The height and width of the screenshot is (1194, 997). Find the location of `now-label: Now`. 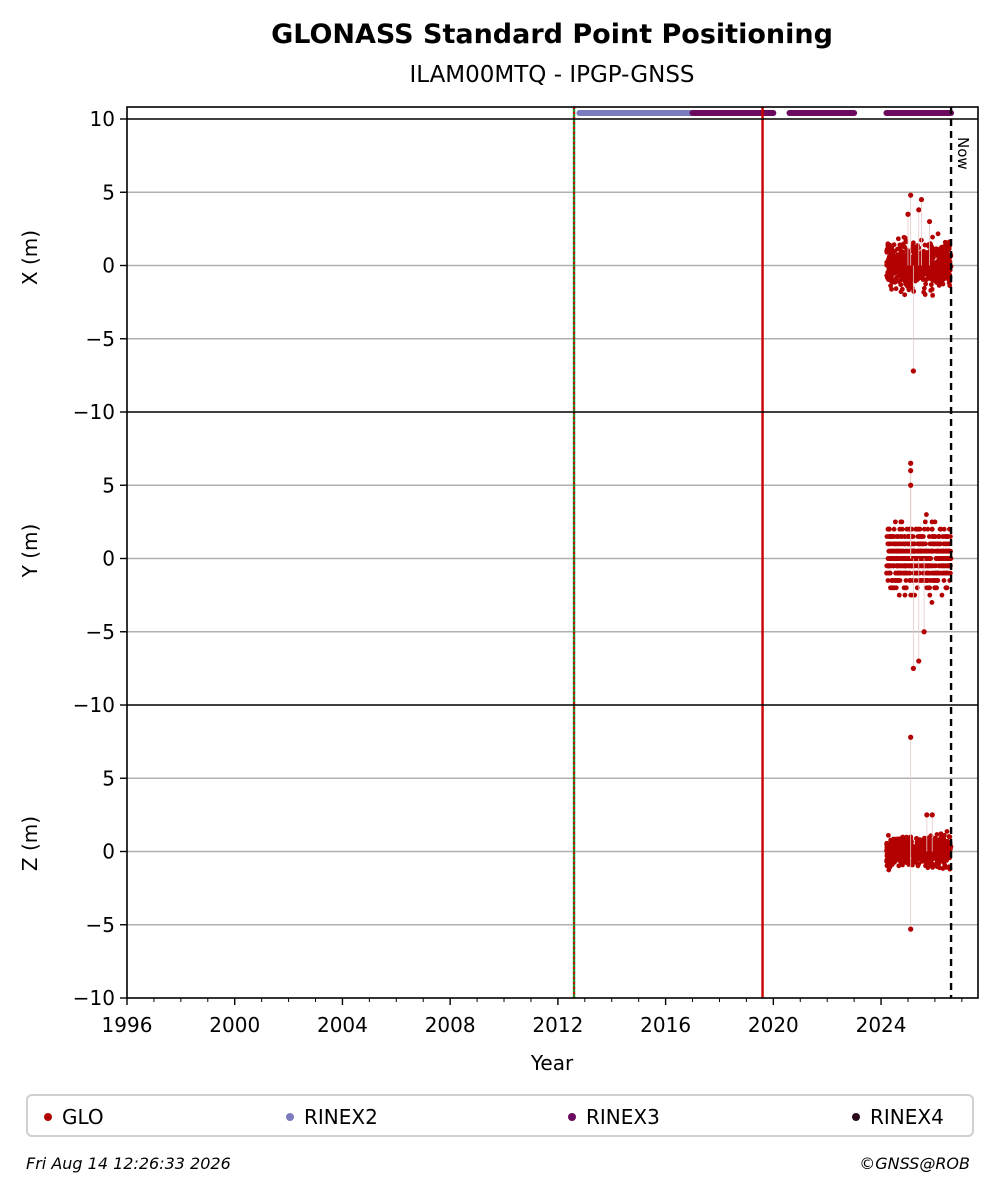

now-label: Now is located at coordinates (963, 153).